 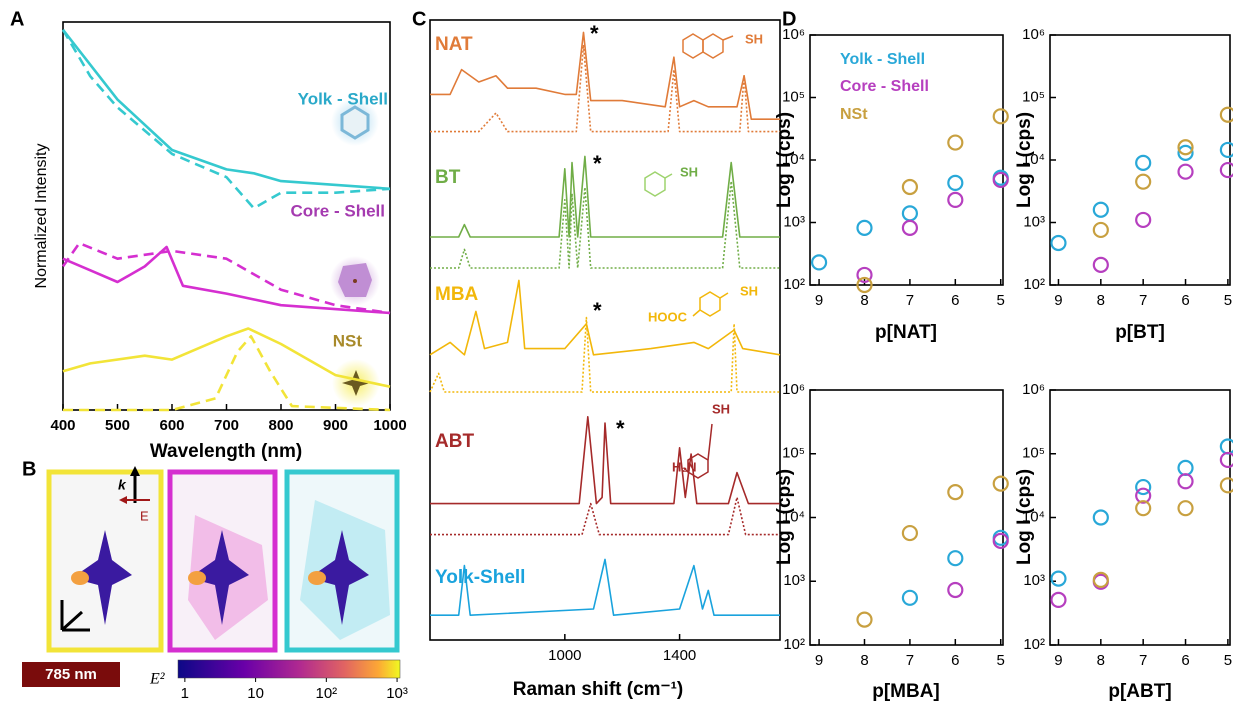 I want to click on x-axis-label: p[ABT], so click(x=1139, y=691).